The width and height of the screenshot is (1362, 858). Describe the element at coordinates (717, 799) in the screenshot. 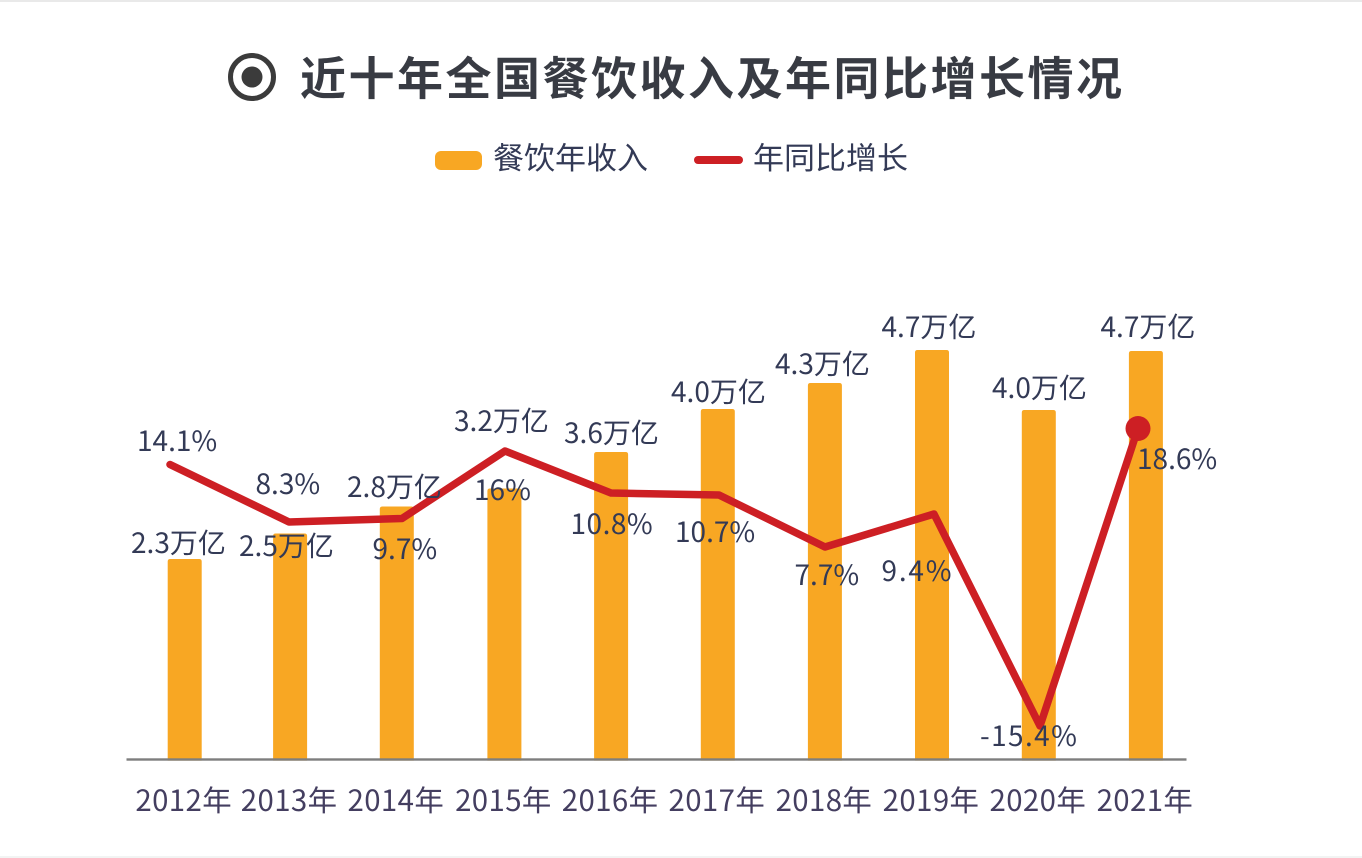

I see `category-label-2017年: 2017年` at that location.